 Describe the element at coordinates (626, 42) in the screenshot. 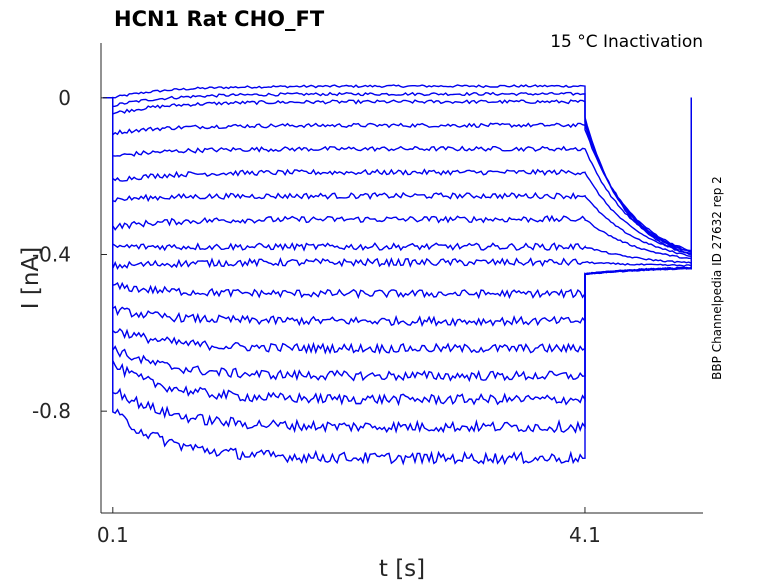

I see `condition-annotation: 15 °C Inactivation` at that location.